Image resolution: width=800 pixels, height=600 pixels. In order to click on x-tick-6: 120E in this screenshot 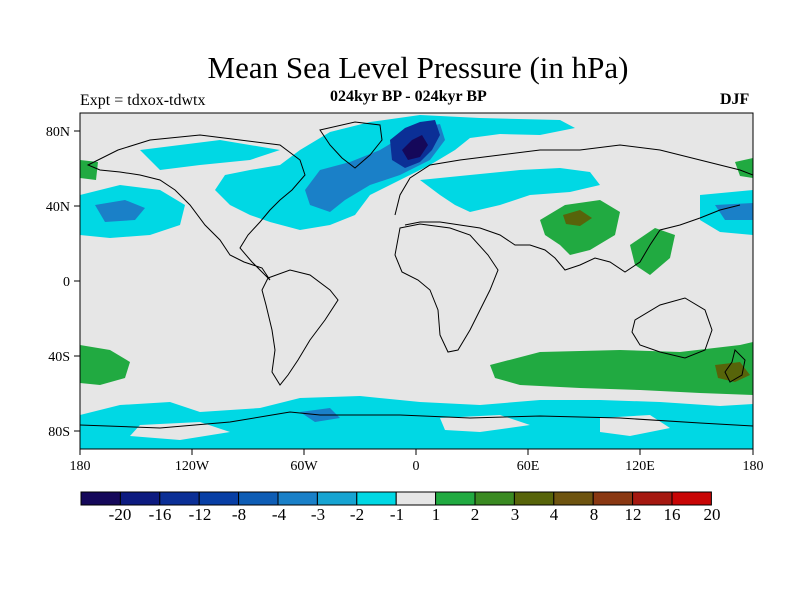, I will do `click(640, 461)`.